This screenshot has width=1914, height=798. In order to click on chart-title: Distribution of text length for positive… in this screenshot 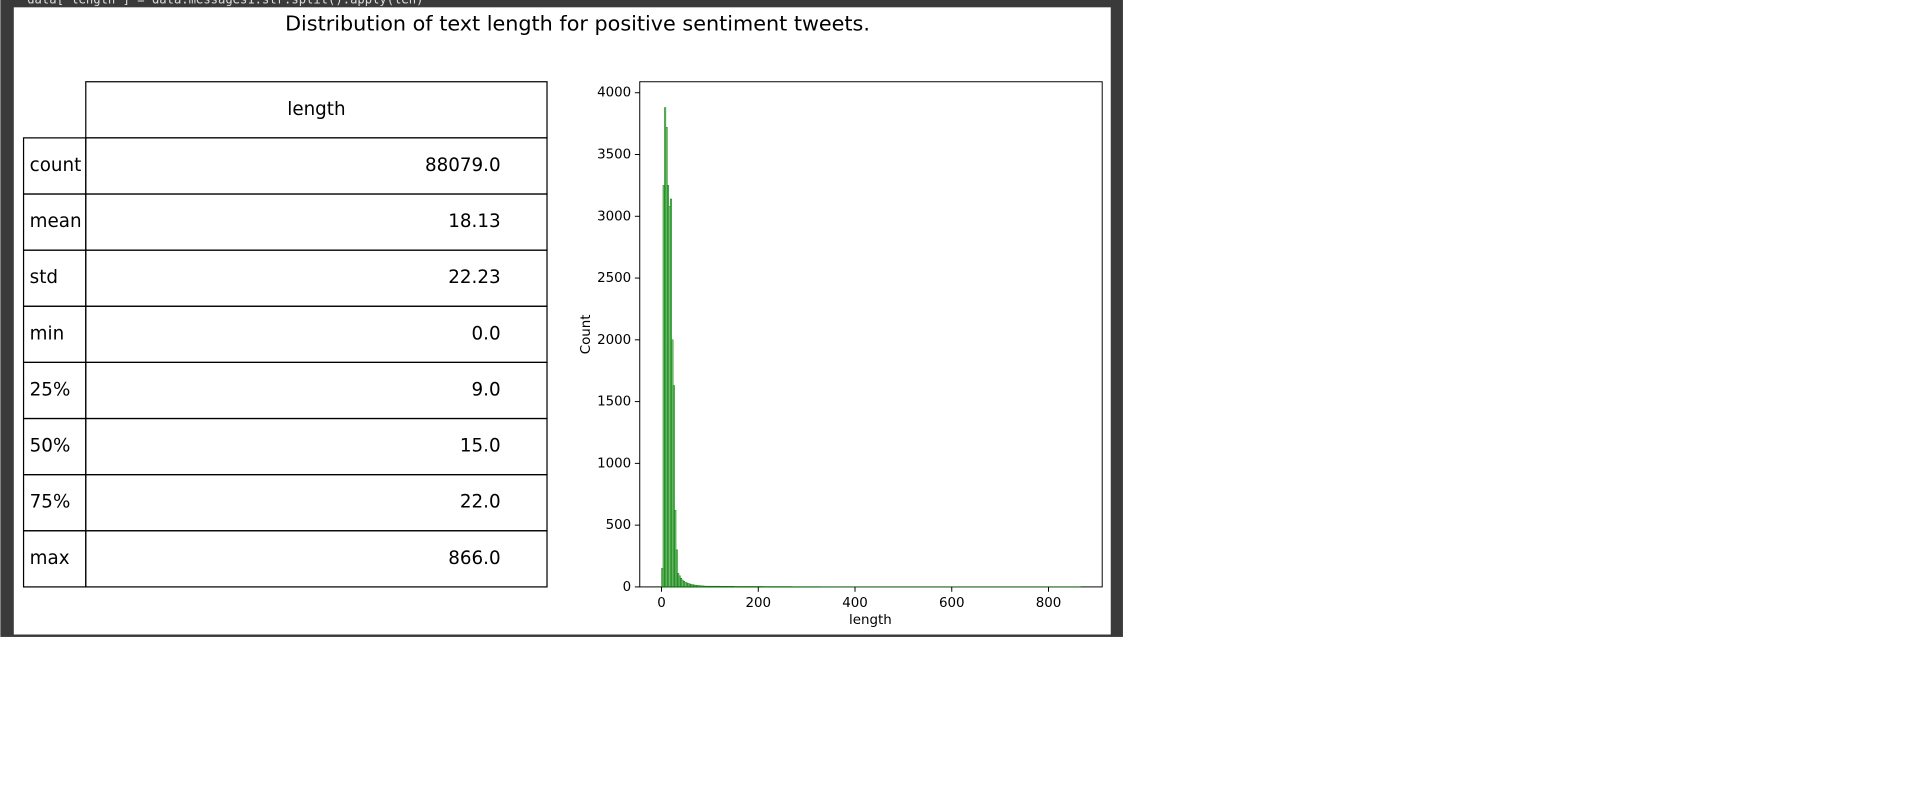, I will do `click(577, 23)`.